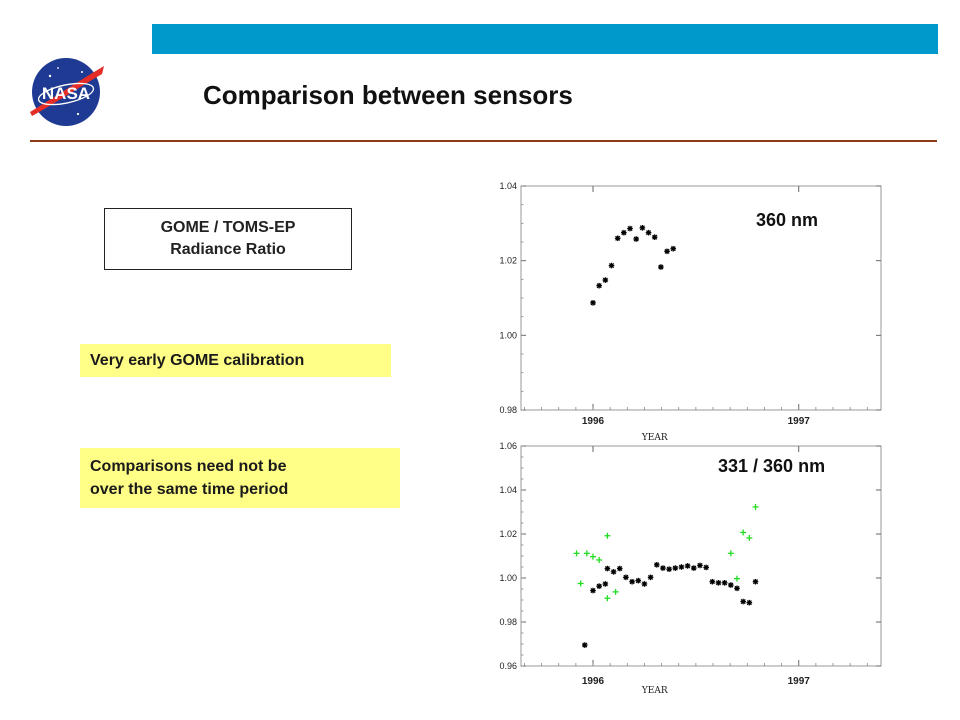  Describe the element at coordinates (228, 227) in the screenshot. I see `ratio-line-1: GOME / TOMS-EP` at that location.